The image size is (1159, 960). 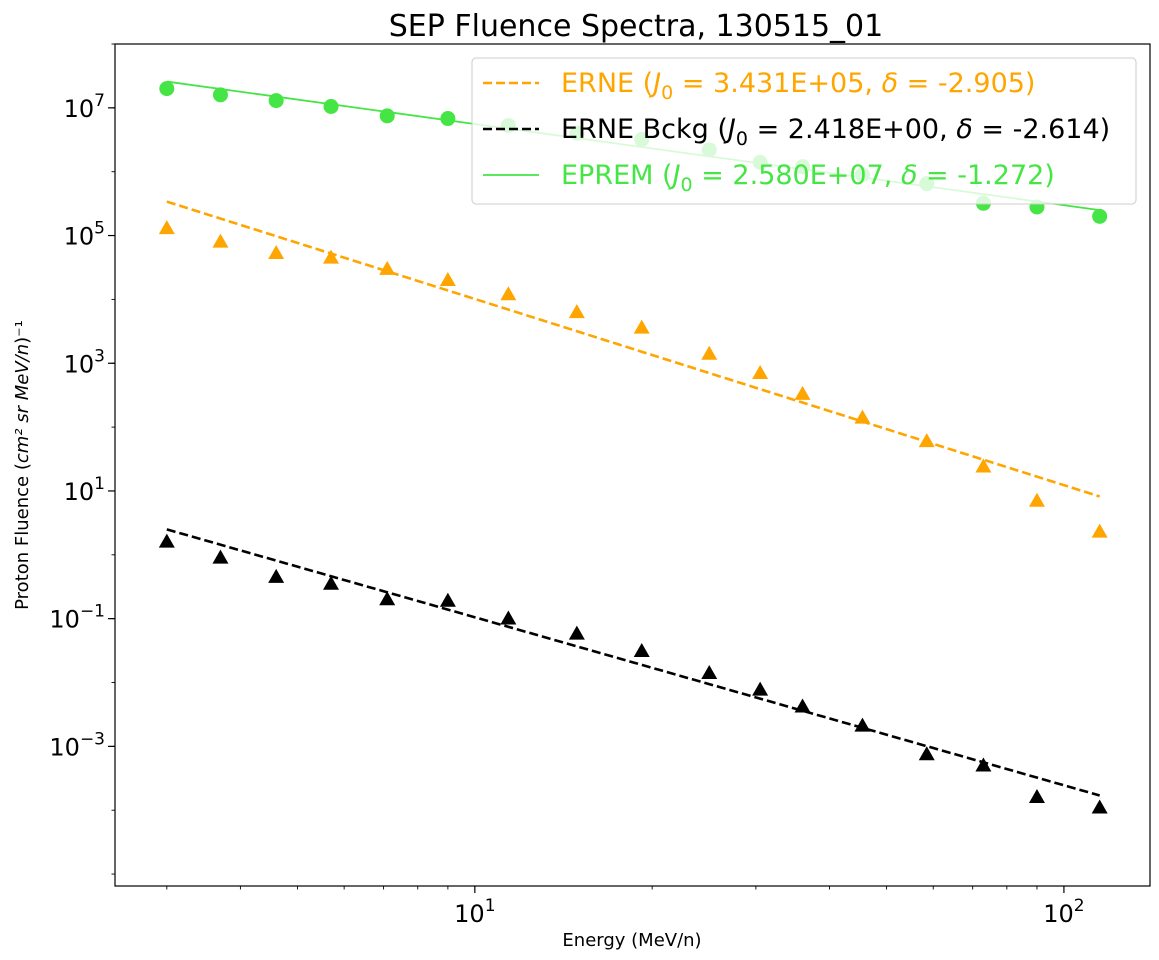 I want to click on legend-box, so click(x=804, y=131).